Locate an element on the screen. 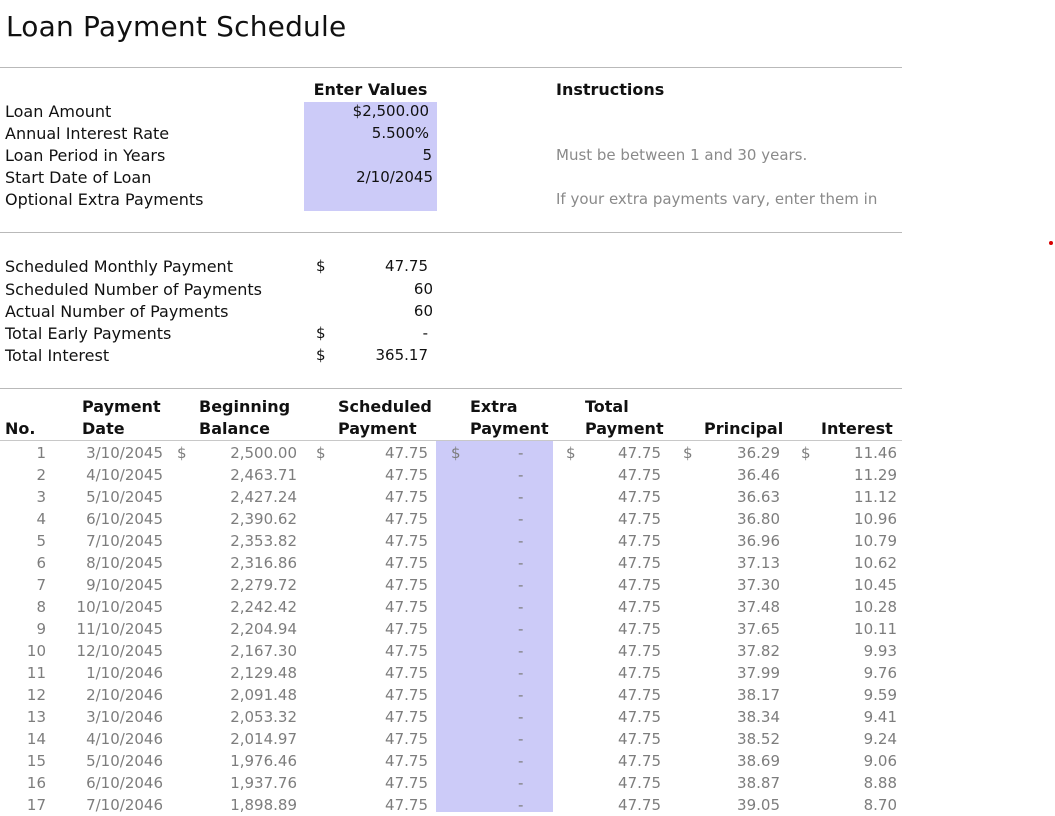  loan-amount-input: $2,500.00 is located at coordinates (390, 111).